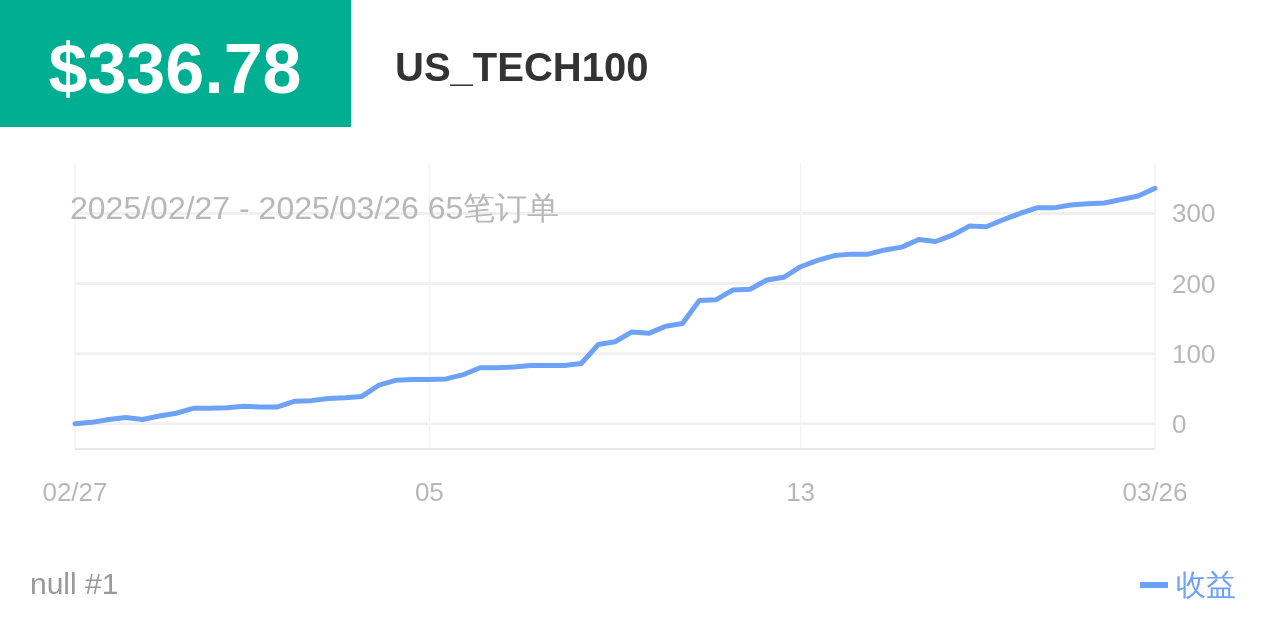 This screenshot has width=1266, height=633. What do you see at coordinates (1194, 283) in the screenshot?
I see `y-tick-label: 200` at bounding box center [1194, 283].